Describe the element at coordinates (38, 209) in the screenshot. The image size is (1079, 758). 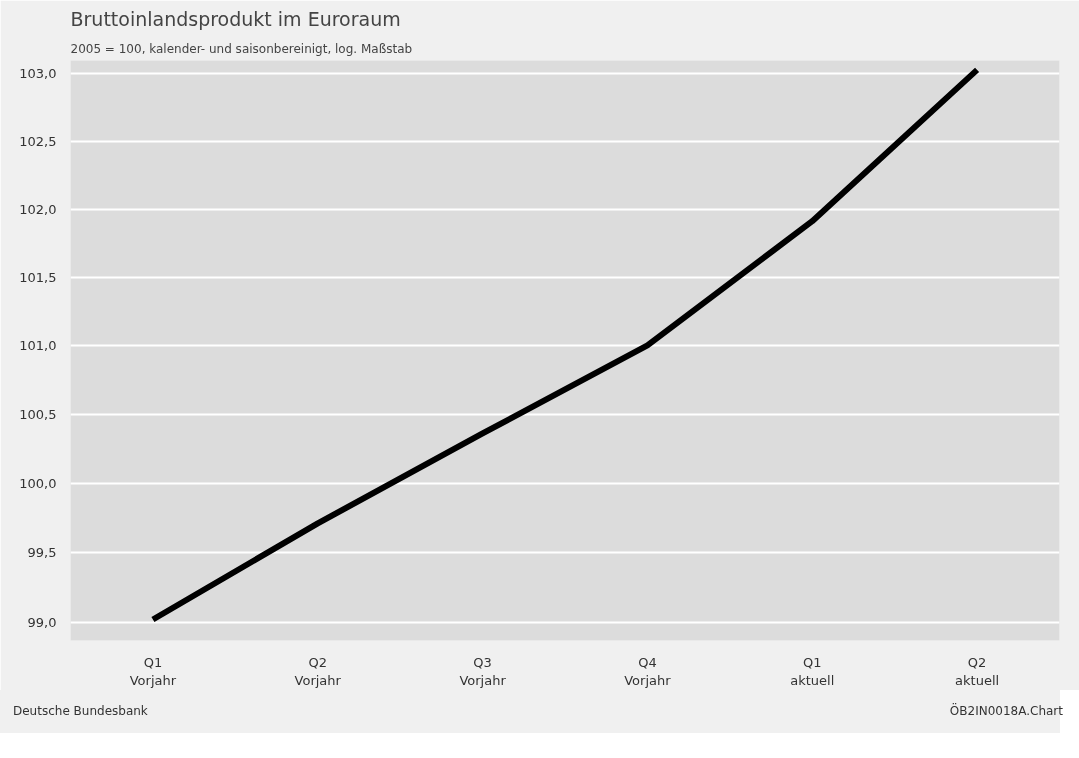
I see `y-tick-label: 102,0` at that location.